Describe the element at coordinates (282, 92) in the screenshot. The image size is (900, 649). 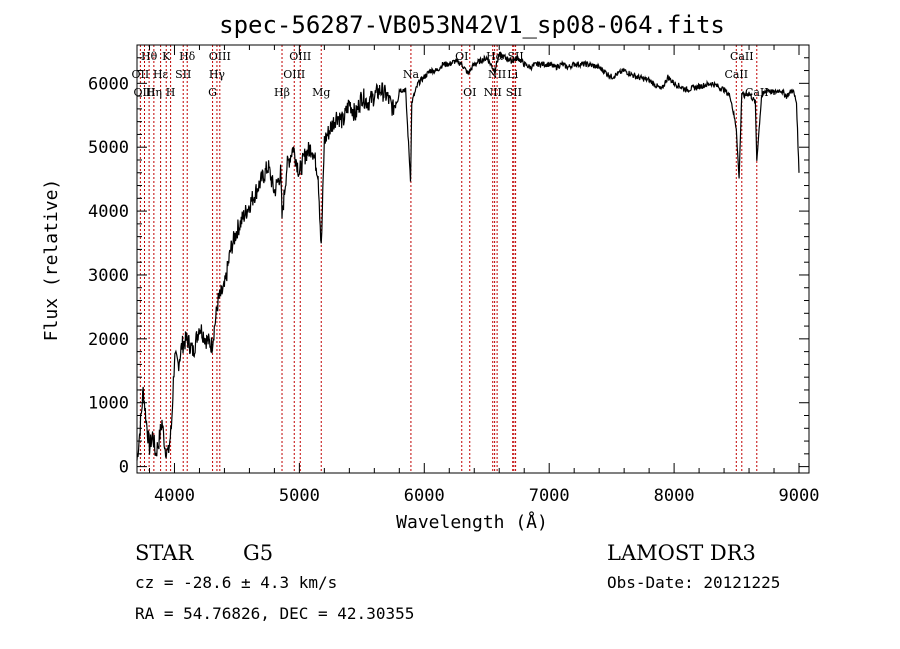
I see `spectral-line-label: Hβ` at that location.